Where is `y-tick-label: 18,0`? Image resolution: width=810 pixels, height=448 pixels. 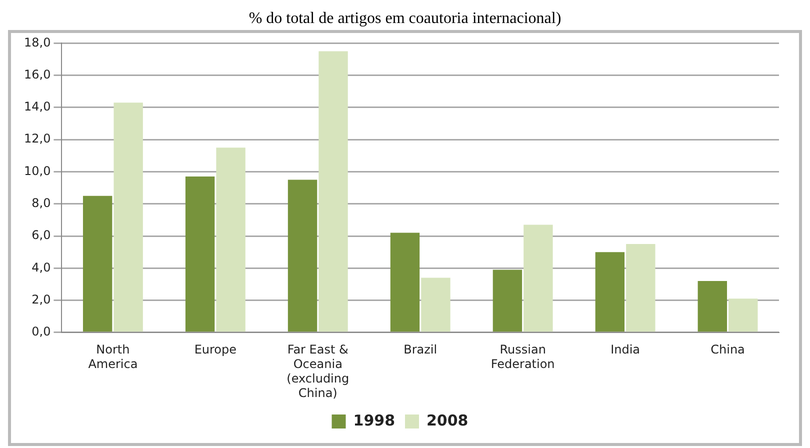
y-tick-label: 18,0 is located at coordinates (37, 42).